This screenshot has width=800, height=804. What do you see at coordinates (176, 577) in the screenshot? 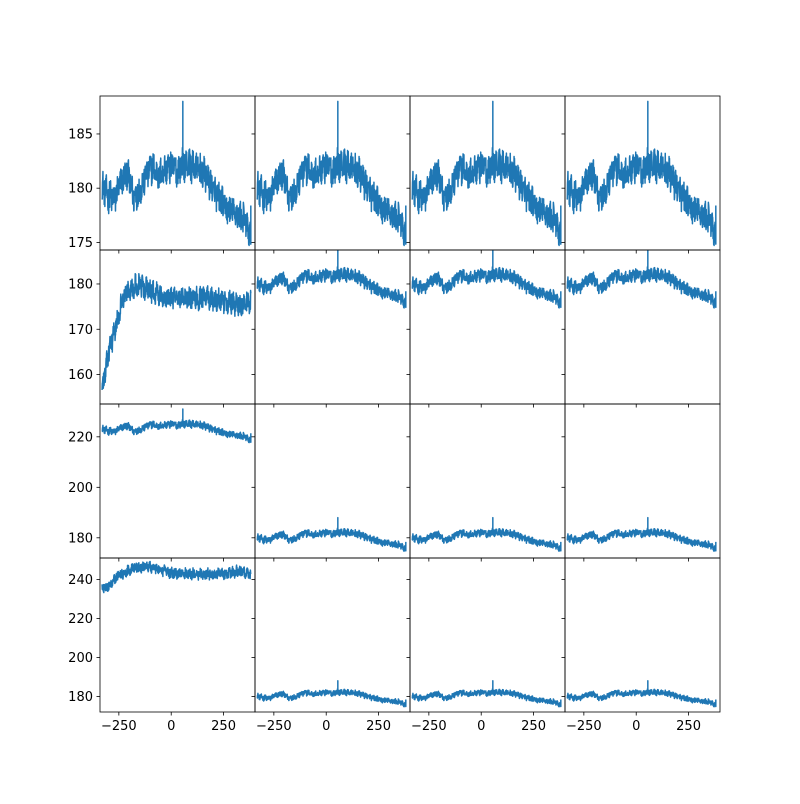
I see `series-line-C` at bounding box center [176, 577].